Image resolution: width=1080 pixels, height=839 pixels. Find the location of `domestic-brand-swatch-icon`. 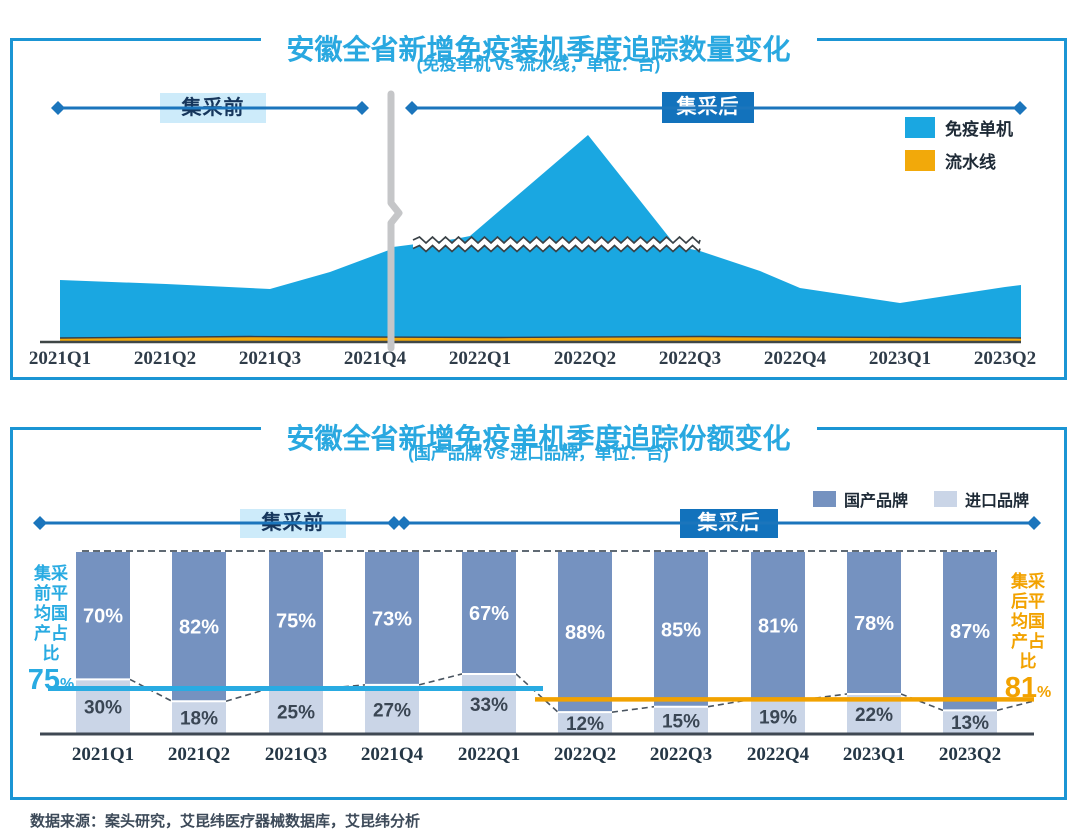

domestic-brand-swatch-icon is located at coordinates (824, 499).